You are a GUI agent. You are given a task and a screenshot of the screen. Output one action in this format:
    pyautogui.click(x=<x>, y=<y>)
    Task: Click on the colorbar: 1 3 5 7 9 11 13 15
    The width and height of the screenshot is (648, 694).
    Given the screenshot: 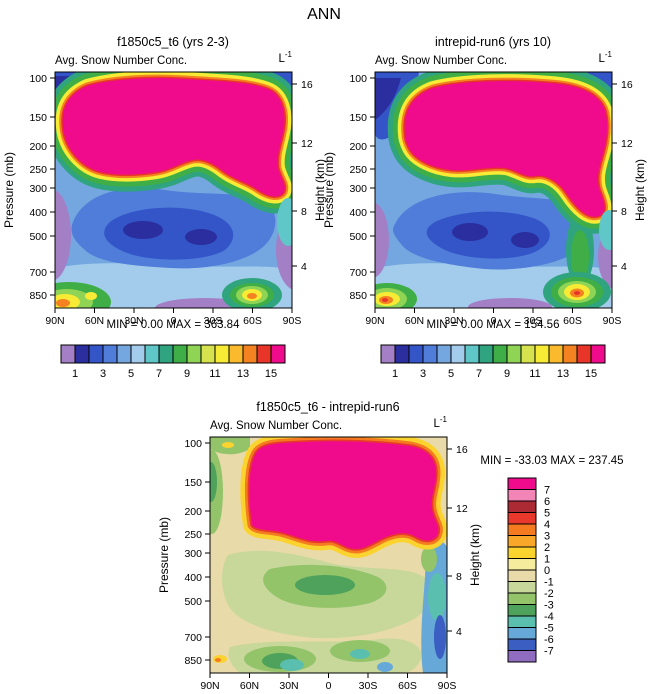 What is the action you would take?
    pyautogui.click(x=493, y=362)
    